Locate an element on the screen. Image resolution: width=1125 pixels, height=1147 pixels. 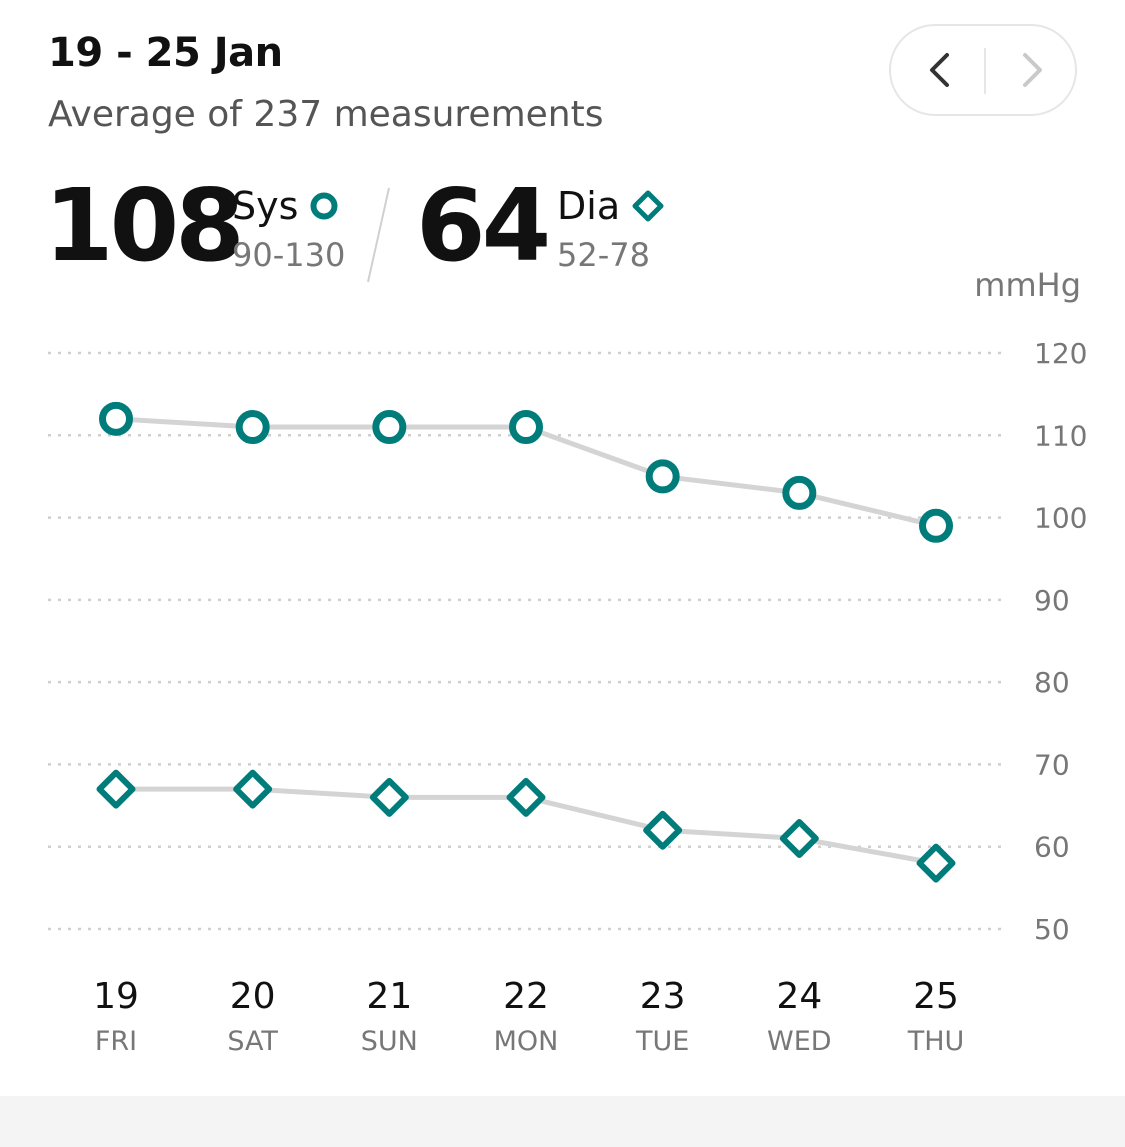
diastolic-average-value: 64 is located at coordinates (483, 225).